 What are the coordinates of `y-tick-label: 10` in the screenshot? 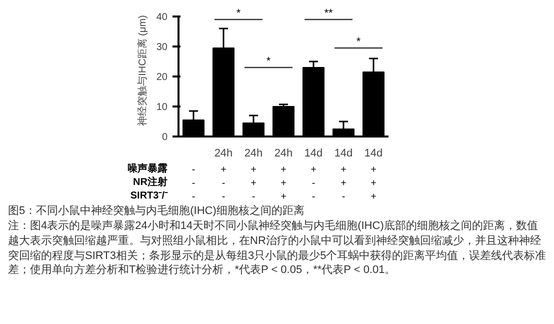 It's located at (162, 107).